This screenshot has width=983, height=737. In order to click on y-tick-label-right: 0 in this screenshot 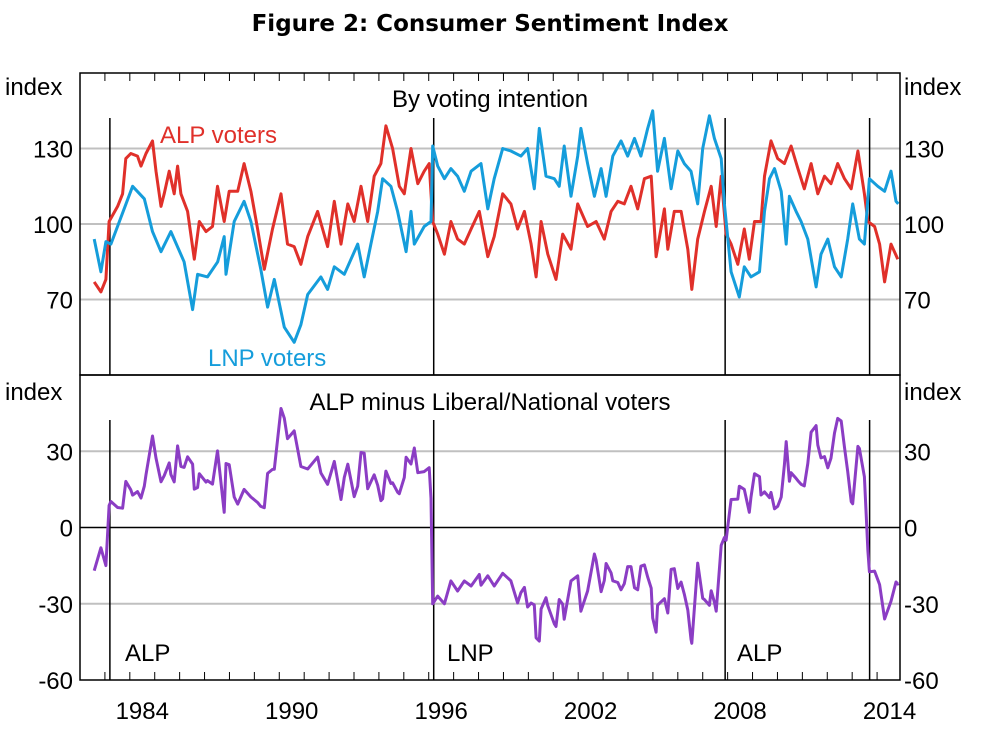, I will do `click(910, 529)`.